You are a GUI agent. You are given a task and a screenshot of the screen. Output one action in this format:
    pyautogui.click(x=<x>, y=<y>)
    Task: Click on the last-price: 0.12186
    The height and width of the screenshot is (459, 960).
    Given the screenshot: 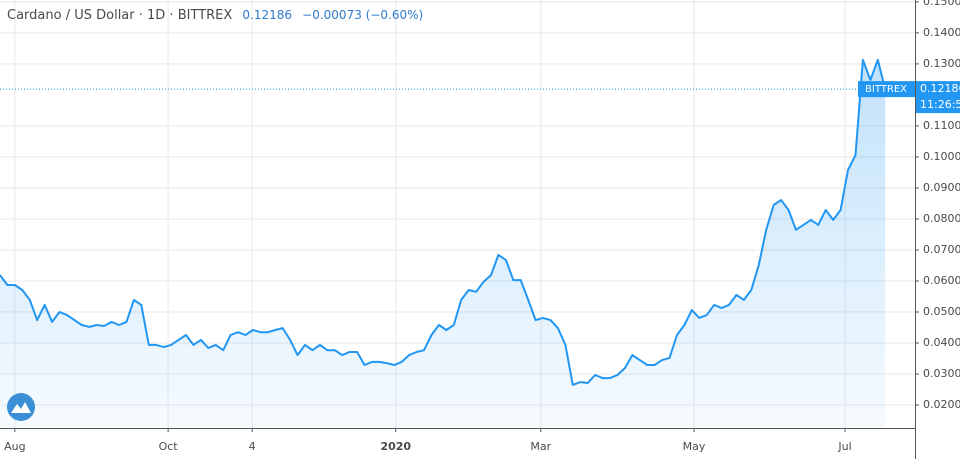 What is the action you would take?
    pyautogui.click(x=267, y=15)
    